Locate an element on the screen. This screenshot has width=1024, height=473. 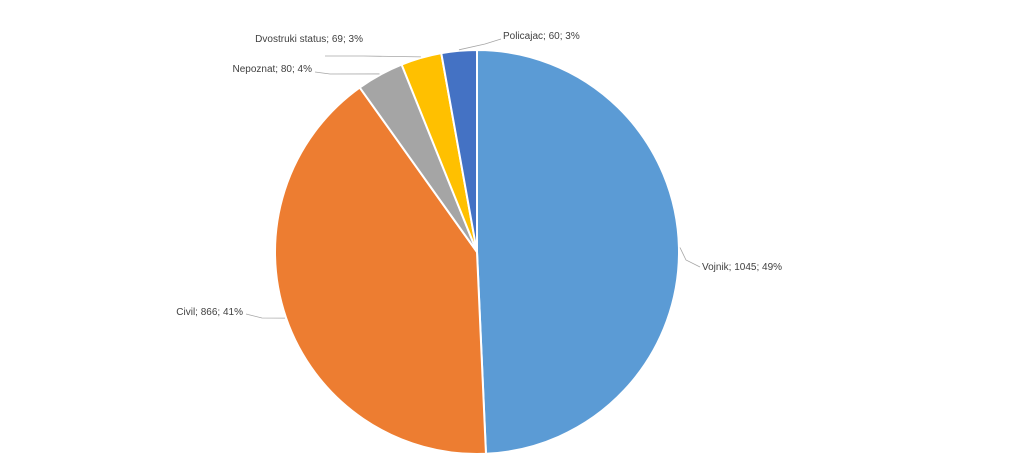
pie-slice-policajac is located at coordinates (459, 150).